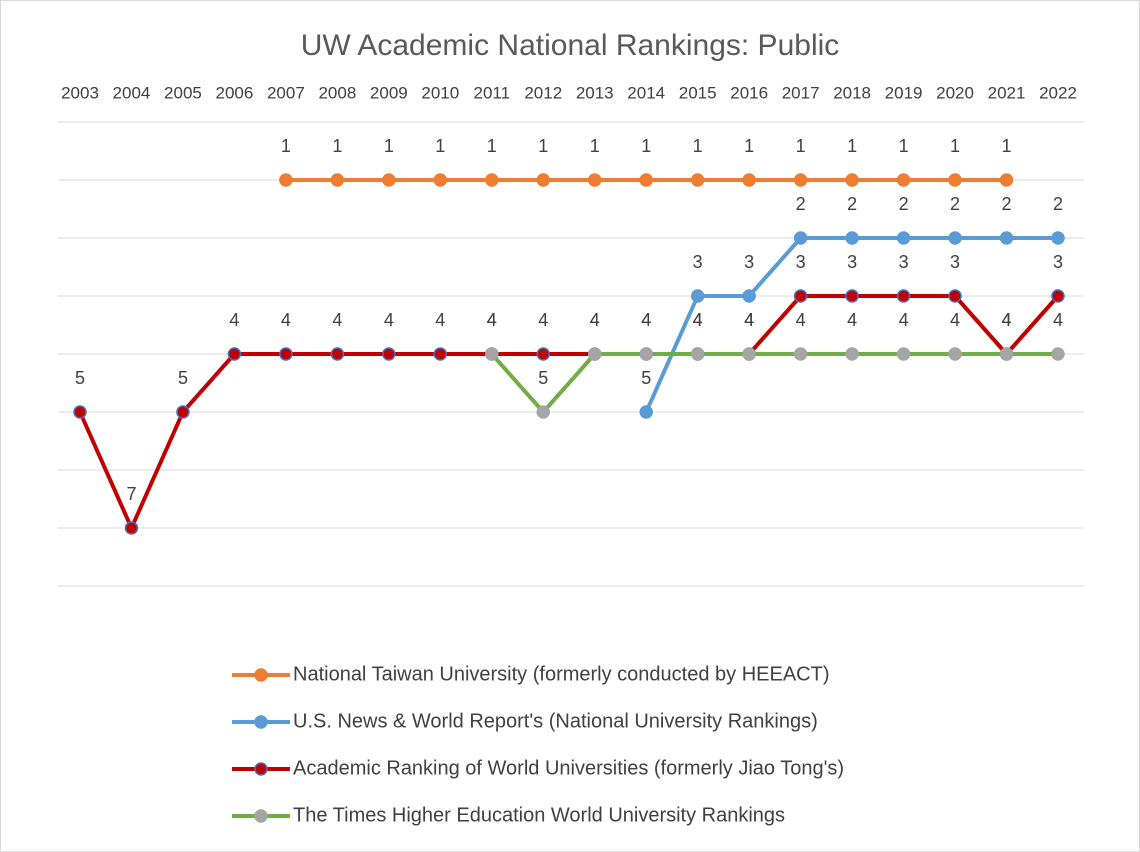 This screenshot has width=1140, height=852. What do you see at coordinates (543, 92) in the screenshot?
I see `x-tick-label: 2012` at bounding box center [543, 92].